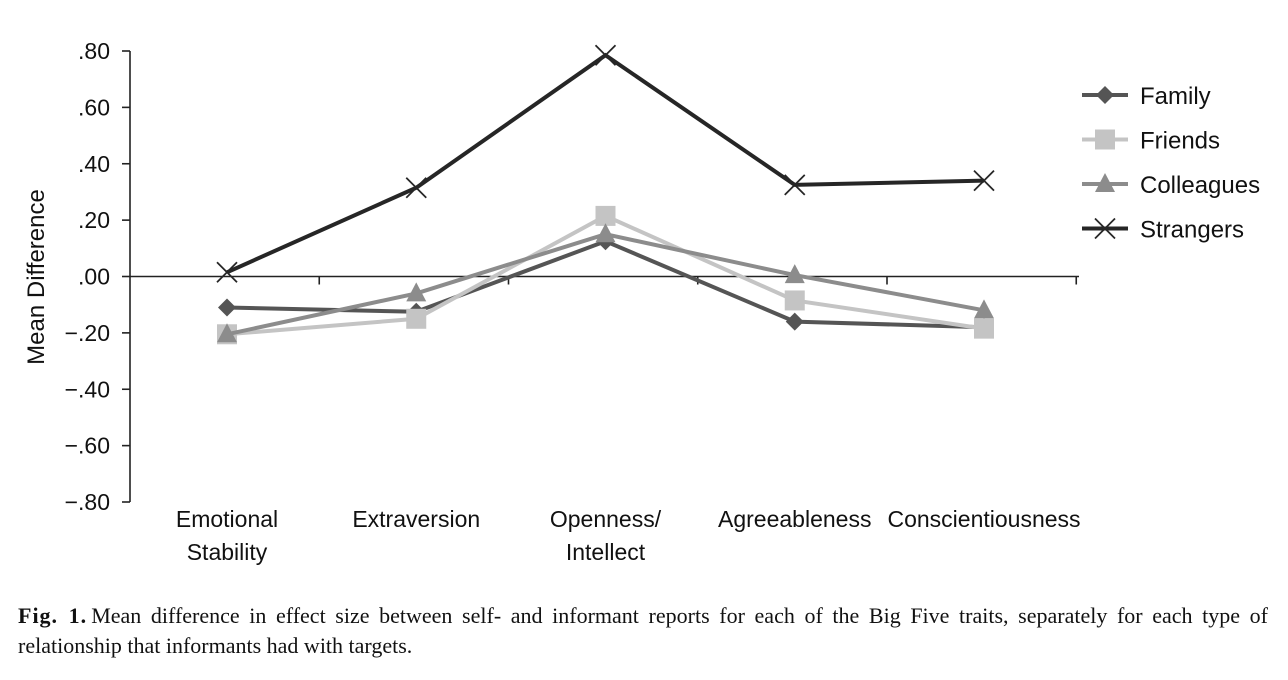  I want to click on y-tick-label: .40, so click(94, 164).